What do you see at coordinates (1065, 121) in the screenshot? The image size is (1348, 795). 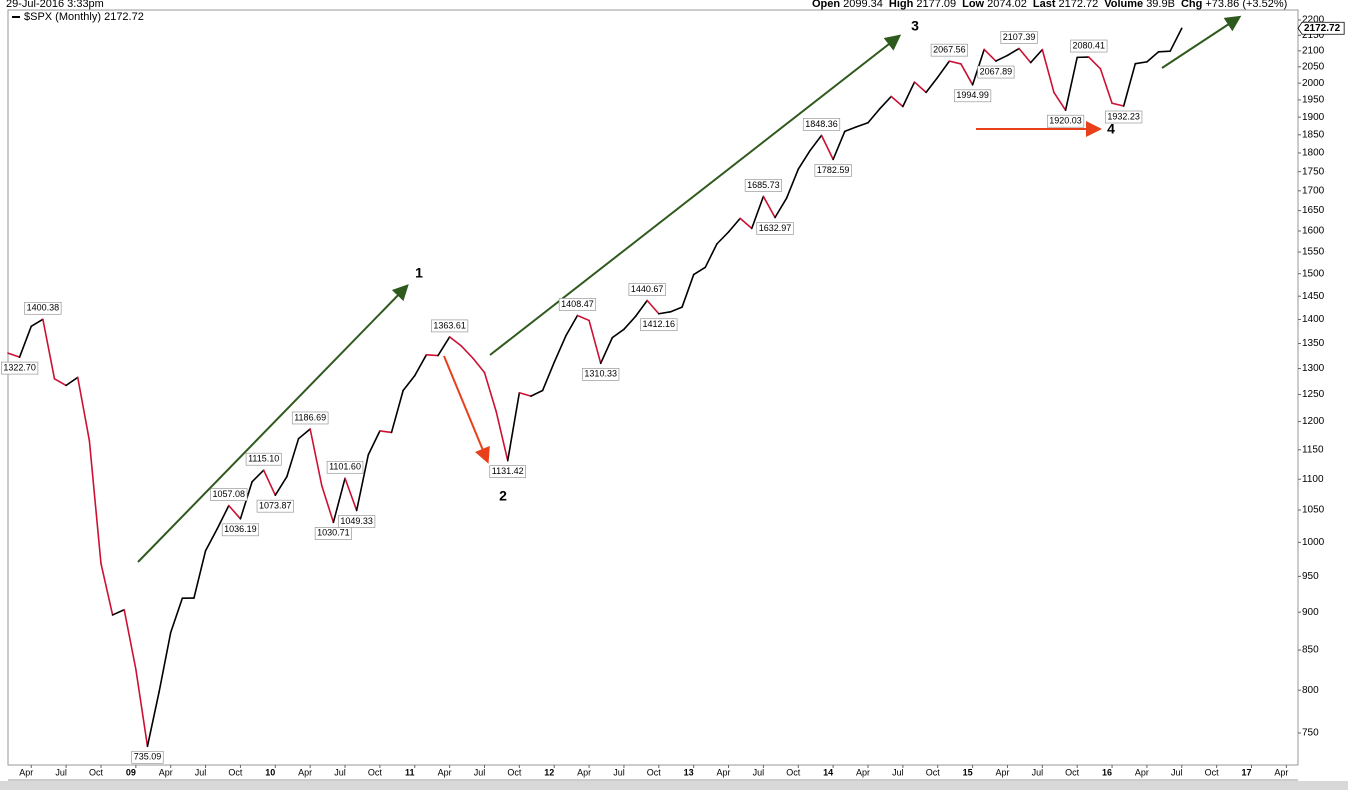 I see `data-label: 1920.03` at bounding box center [1065, 121].